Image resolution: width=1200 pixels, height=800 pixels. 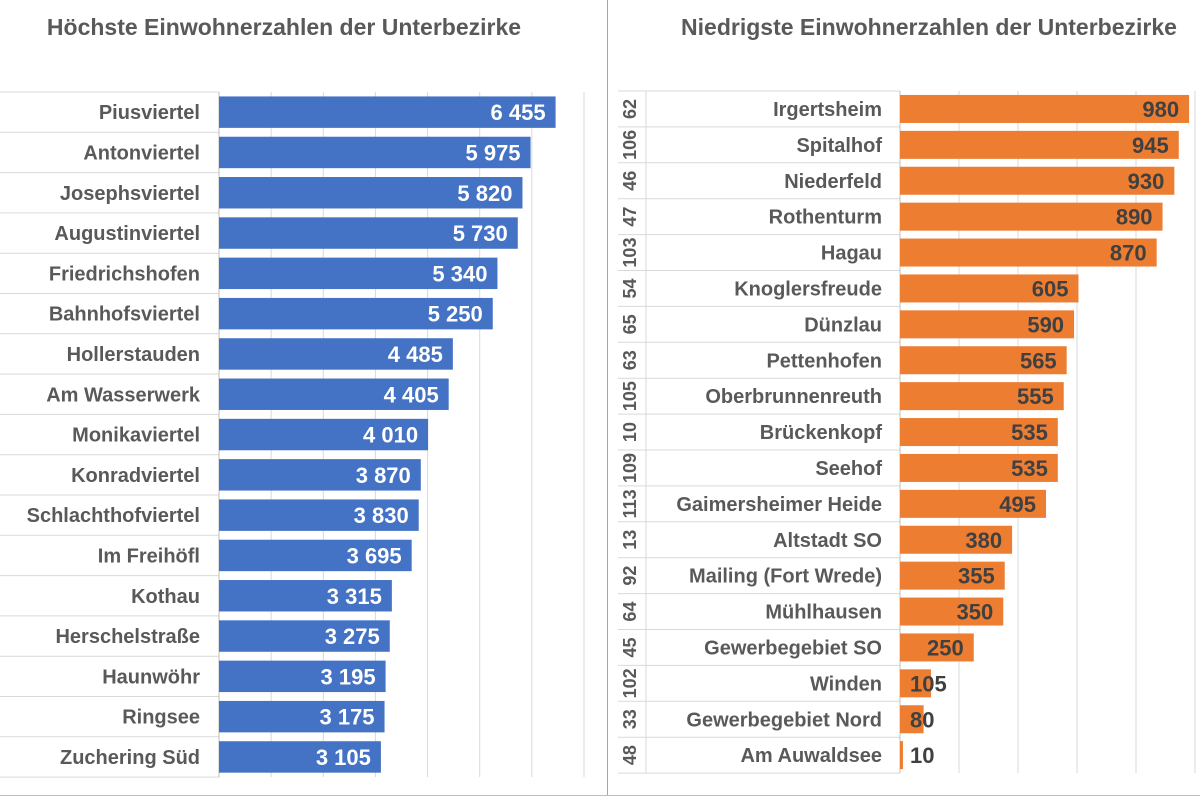 What do you see at coordinates (630, 683) in the screenshot?
I see `code-label: 102` at bounding box center [630, 683].